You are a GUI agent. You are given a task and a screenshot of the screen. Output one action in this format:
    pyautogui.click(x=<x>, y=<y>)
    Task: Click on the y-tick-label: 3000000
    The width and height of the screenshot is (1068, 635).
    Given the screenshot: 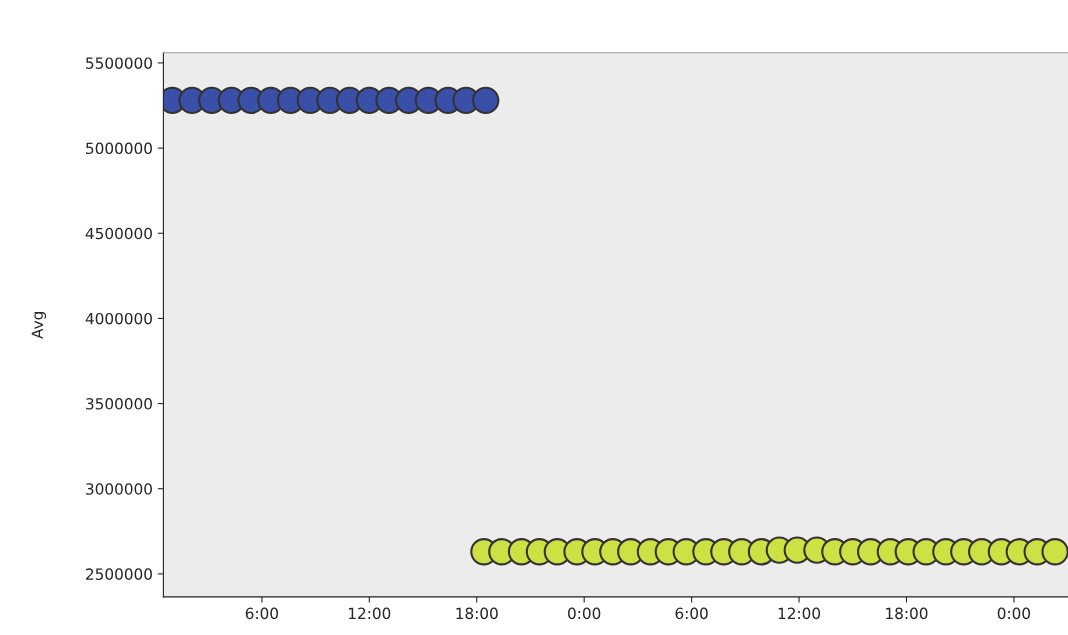 What is the action you would take?
    pyautogui.click(x=119, y=489)
    